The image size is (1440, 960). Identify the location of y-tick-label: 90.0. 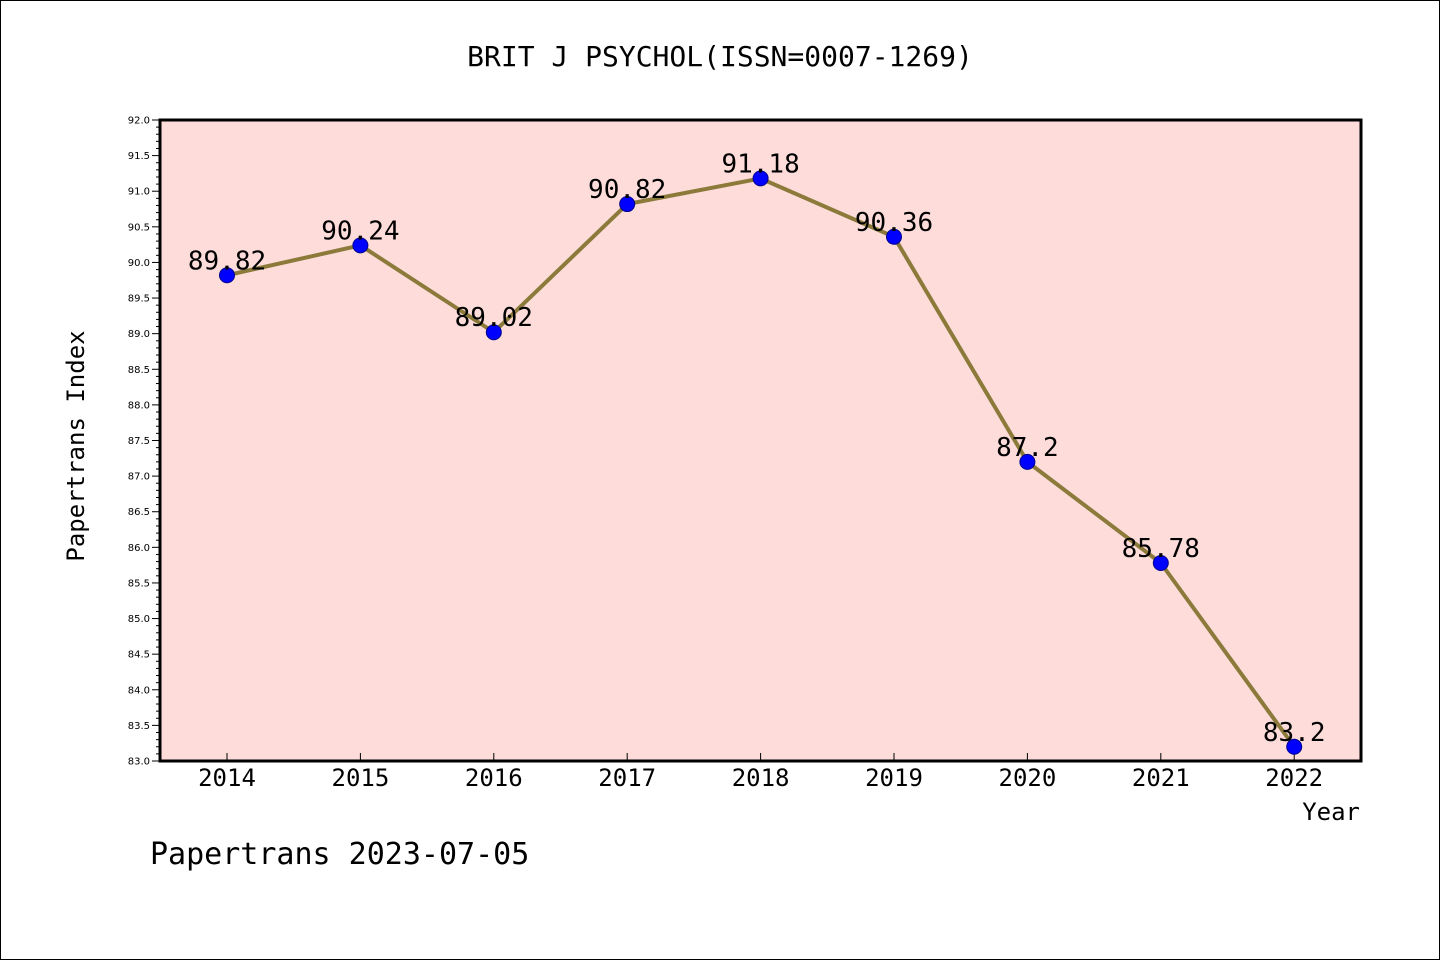
(139, 263).